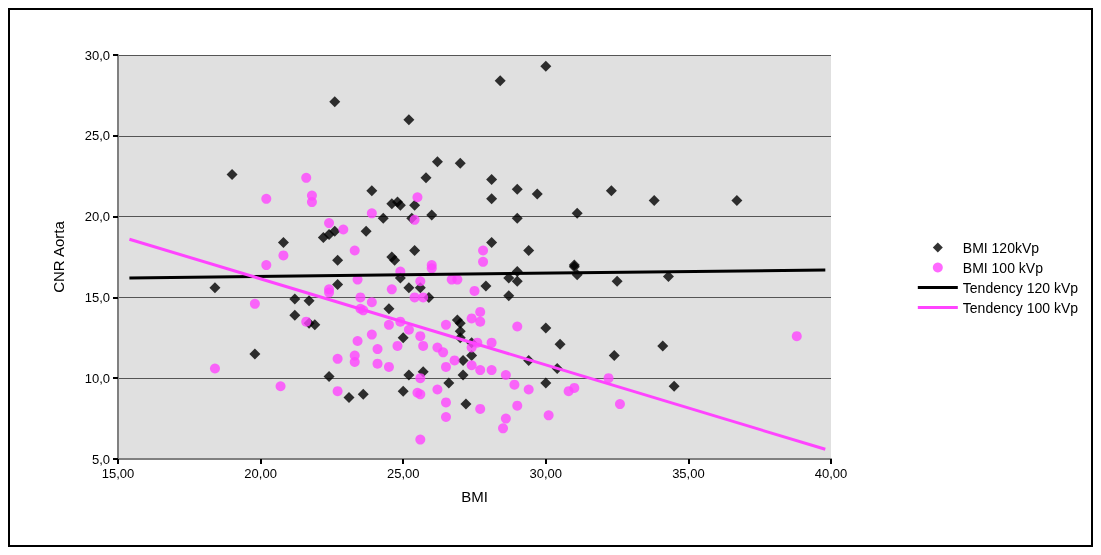 This screenshot has width=1101, height=555. Describe the element at coordinates (1020, 287) in the screenshot. I see `legend-label: Tendency 120 kVp` at that location.